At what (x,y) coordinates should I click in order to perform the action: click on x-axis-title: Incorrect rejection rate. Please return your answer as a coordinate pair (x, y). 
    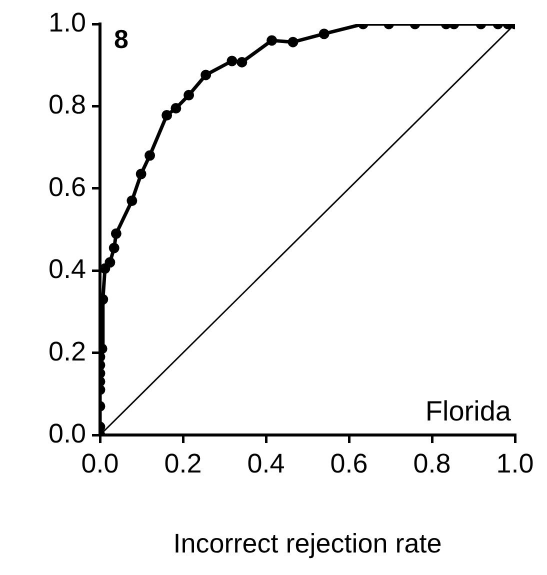
    Looking at the image, I should click on (307, 543).